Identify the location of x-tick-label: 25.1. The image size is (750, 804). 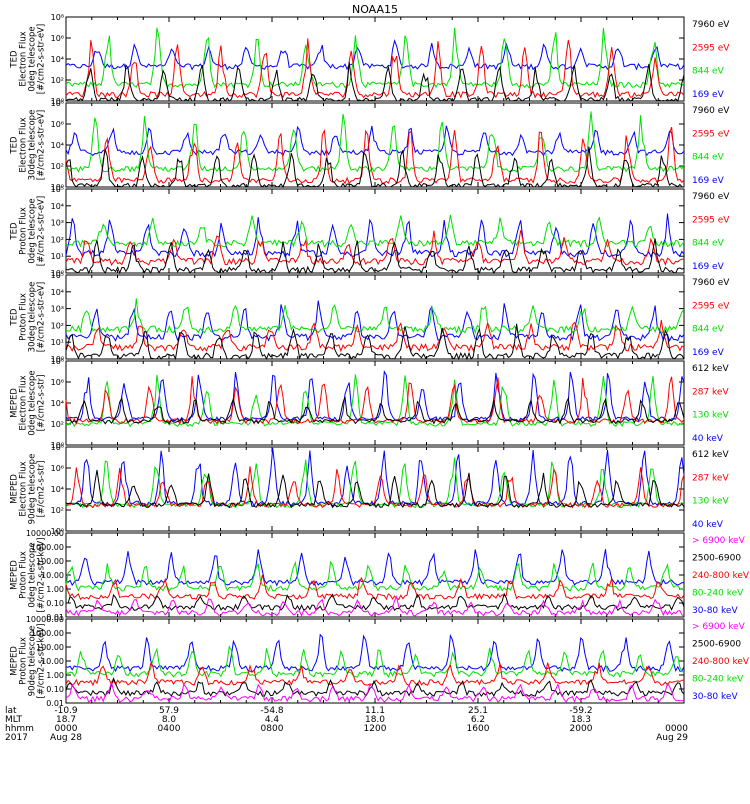
(478, 711).